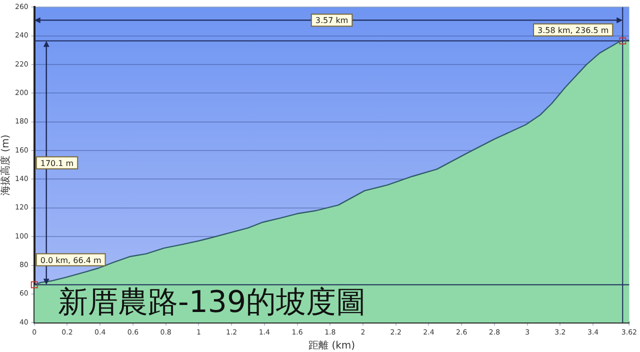  What do you see at coordinates (332, 346) in the screenshot?
I see `x-axis-title: 距離 (km)` at bounding box center [332, 346].